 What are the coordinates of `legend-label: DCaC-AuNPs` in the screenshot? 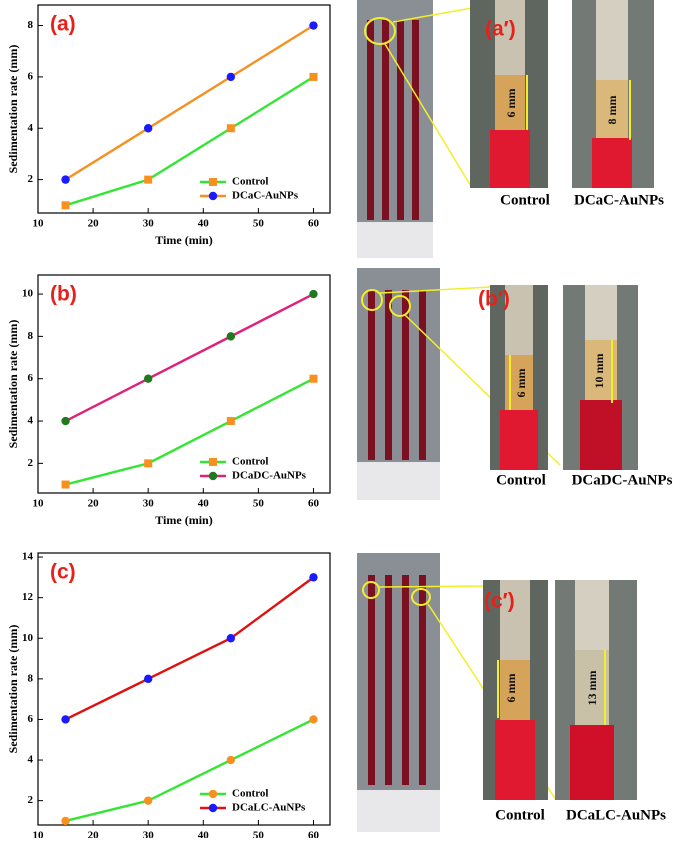 It's located at (265, 196).